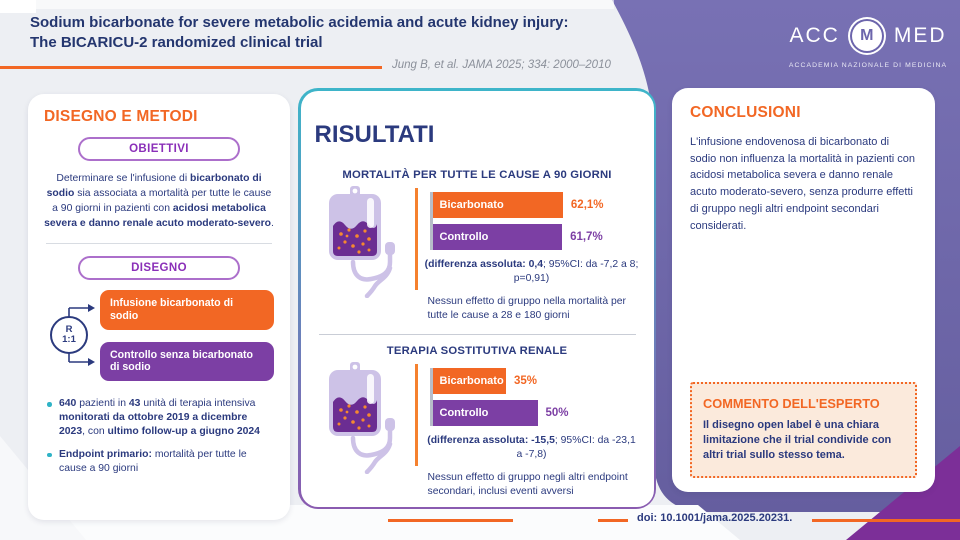  Describe the element at coordinates (159, 268) in the screenshot. I see `design-pill: DISEGNO` at that location.